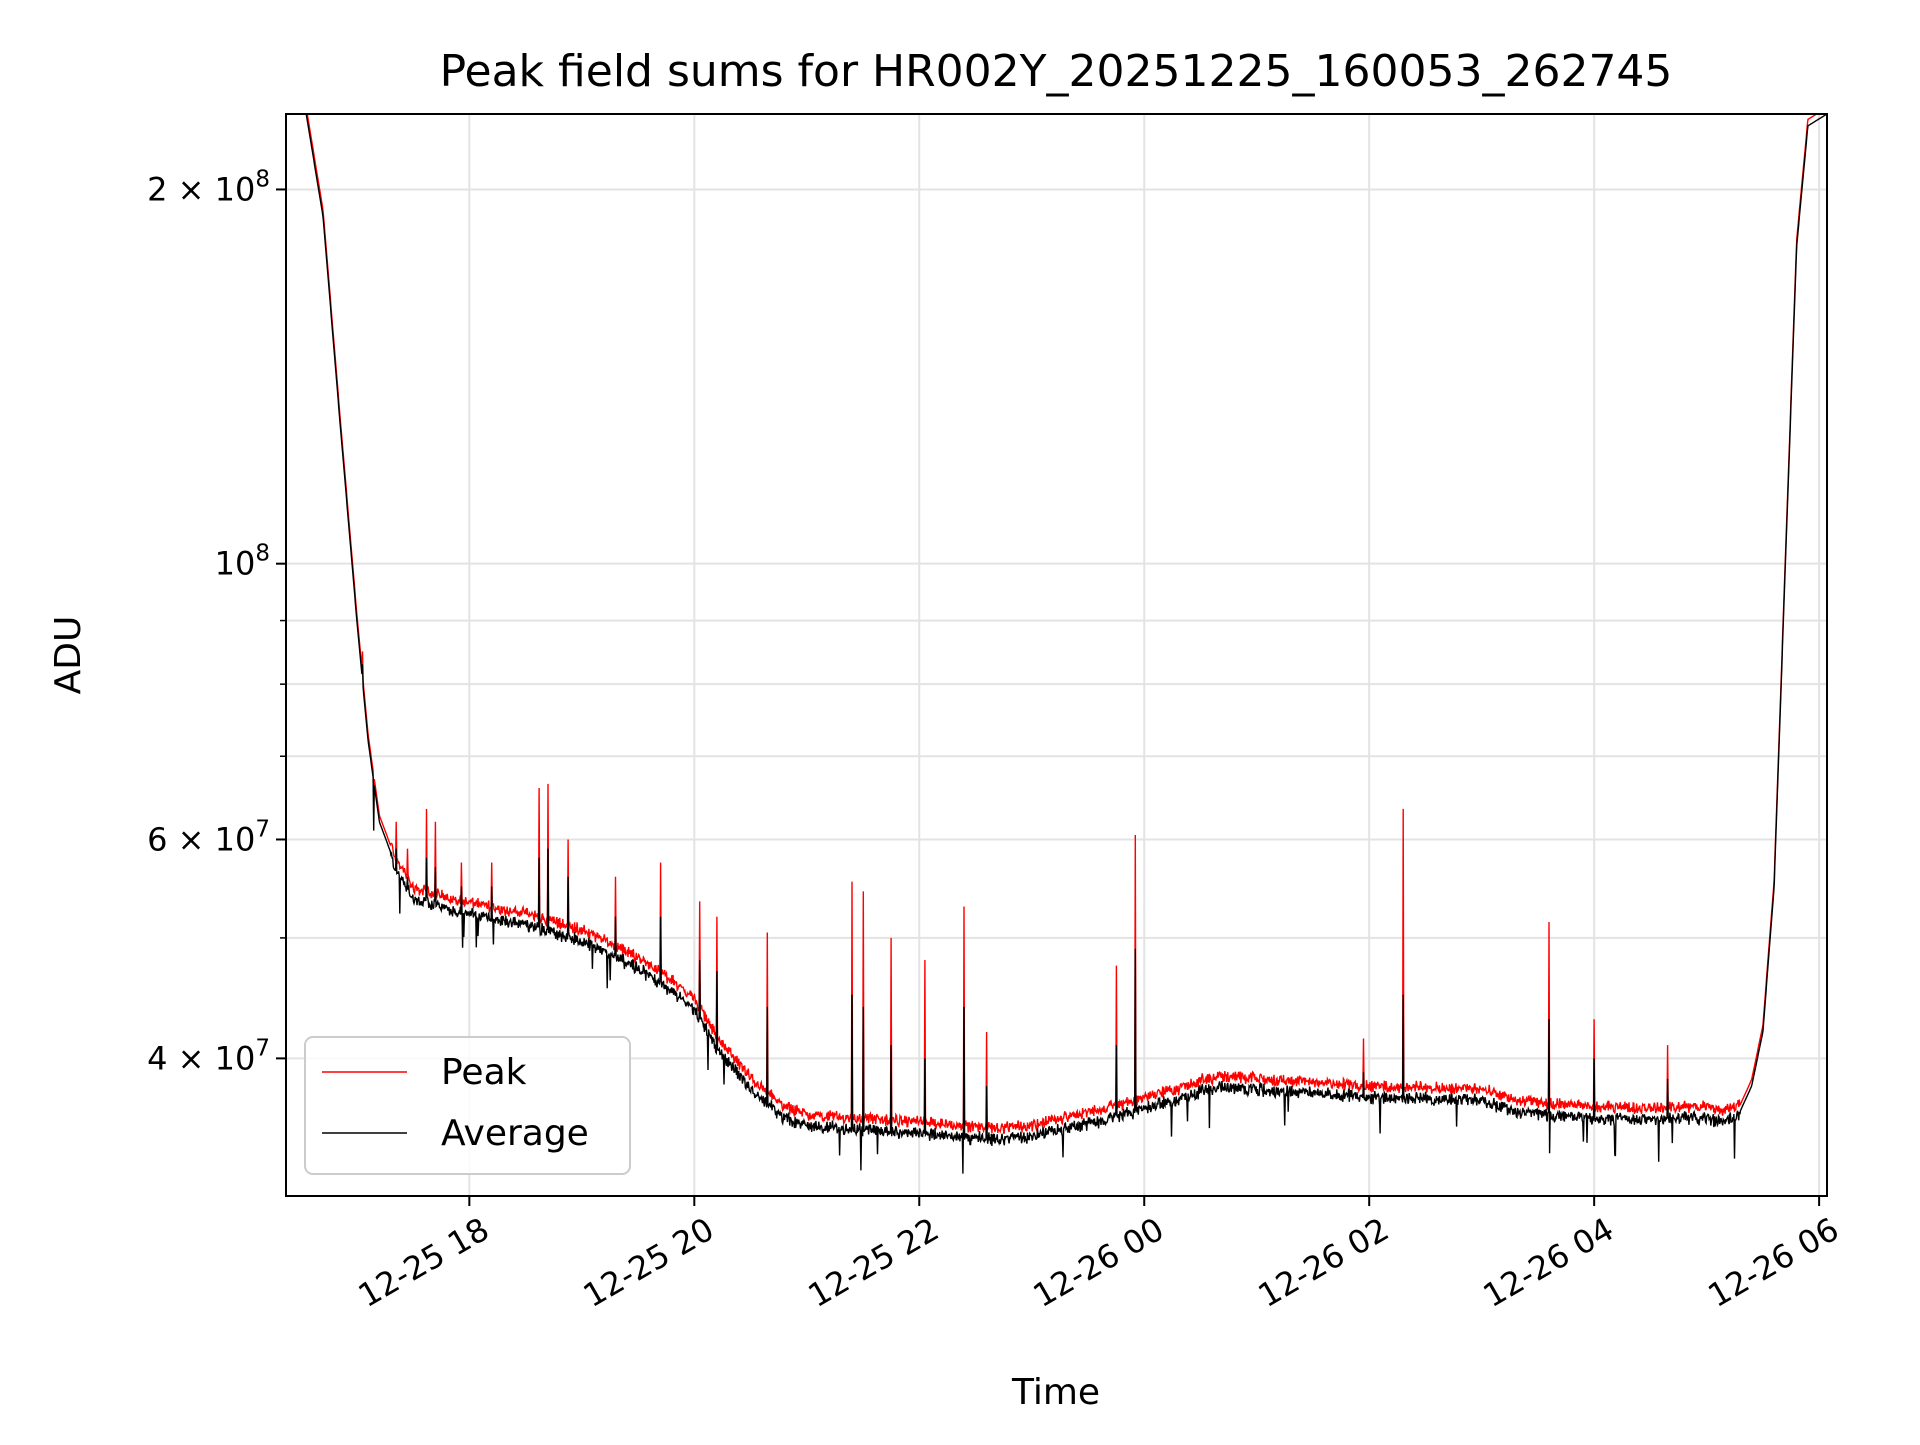  What do you see at coordinates (208, 187) in the screenshot?
I see `y-tick-label: 2 × 108` at bounding box center [208, 187].